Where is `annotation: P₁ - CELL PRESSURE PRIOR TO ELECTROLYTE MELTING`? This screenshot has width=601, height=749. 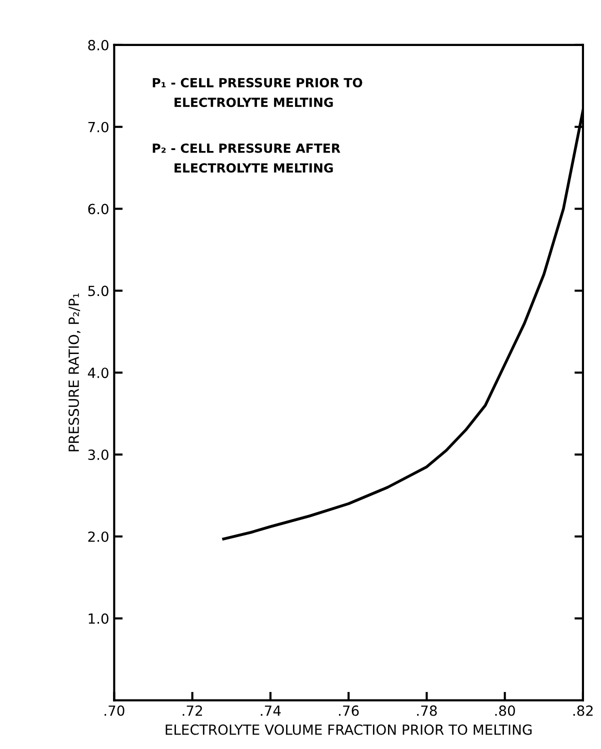
annotation: P₁ - CELL PRESSURE PRIOR TO ELECTROLYTE MELTING is located at coordinates (257, 93).